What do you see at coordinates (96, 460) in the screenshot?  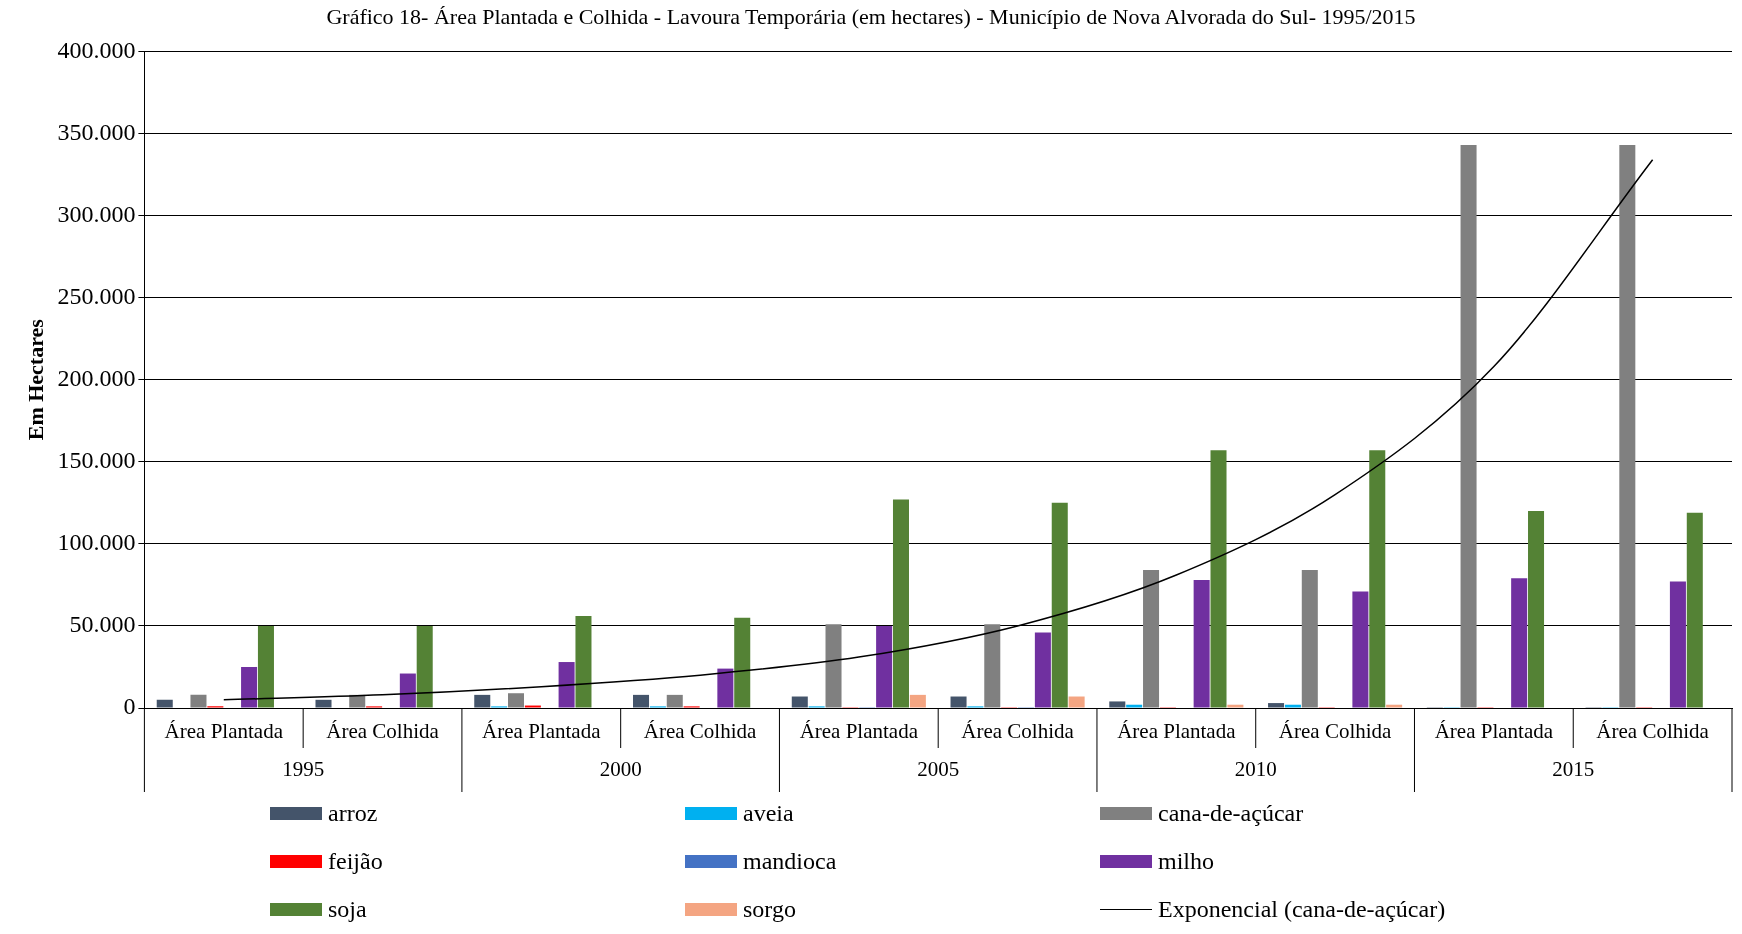 I see `y-tick-label: 150.000` at bounding box center [96, 460].